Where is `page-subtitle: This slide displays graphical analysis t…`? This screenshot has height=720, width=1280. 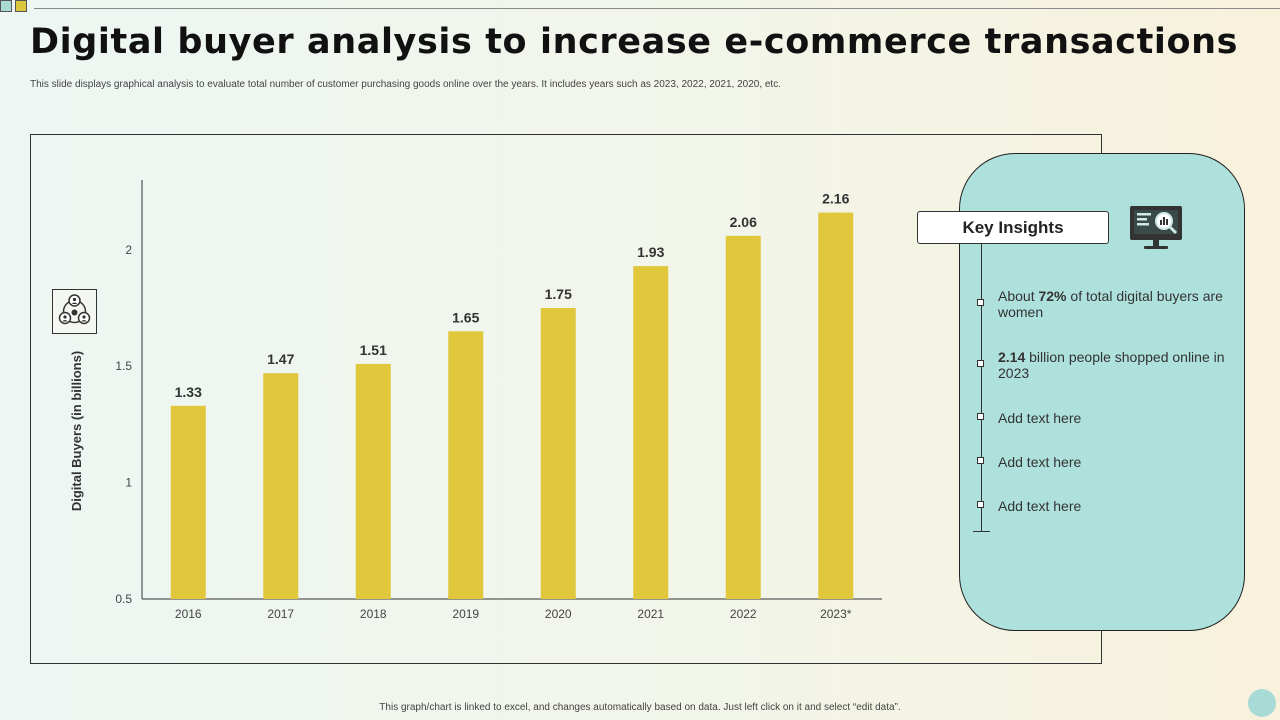 page-subtitle: This slide displays graphical analysis t… is located at coordinates (405, 84).